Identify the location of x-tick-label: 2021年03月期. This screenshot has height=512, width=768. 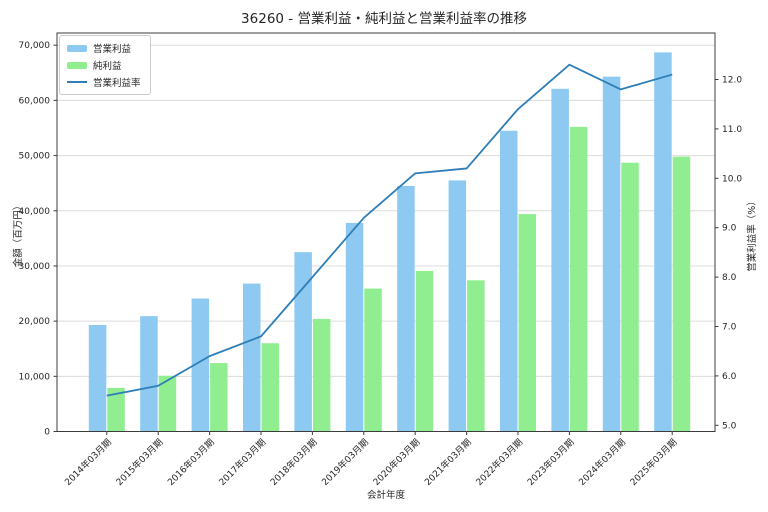
(448, 462).